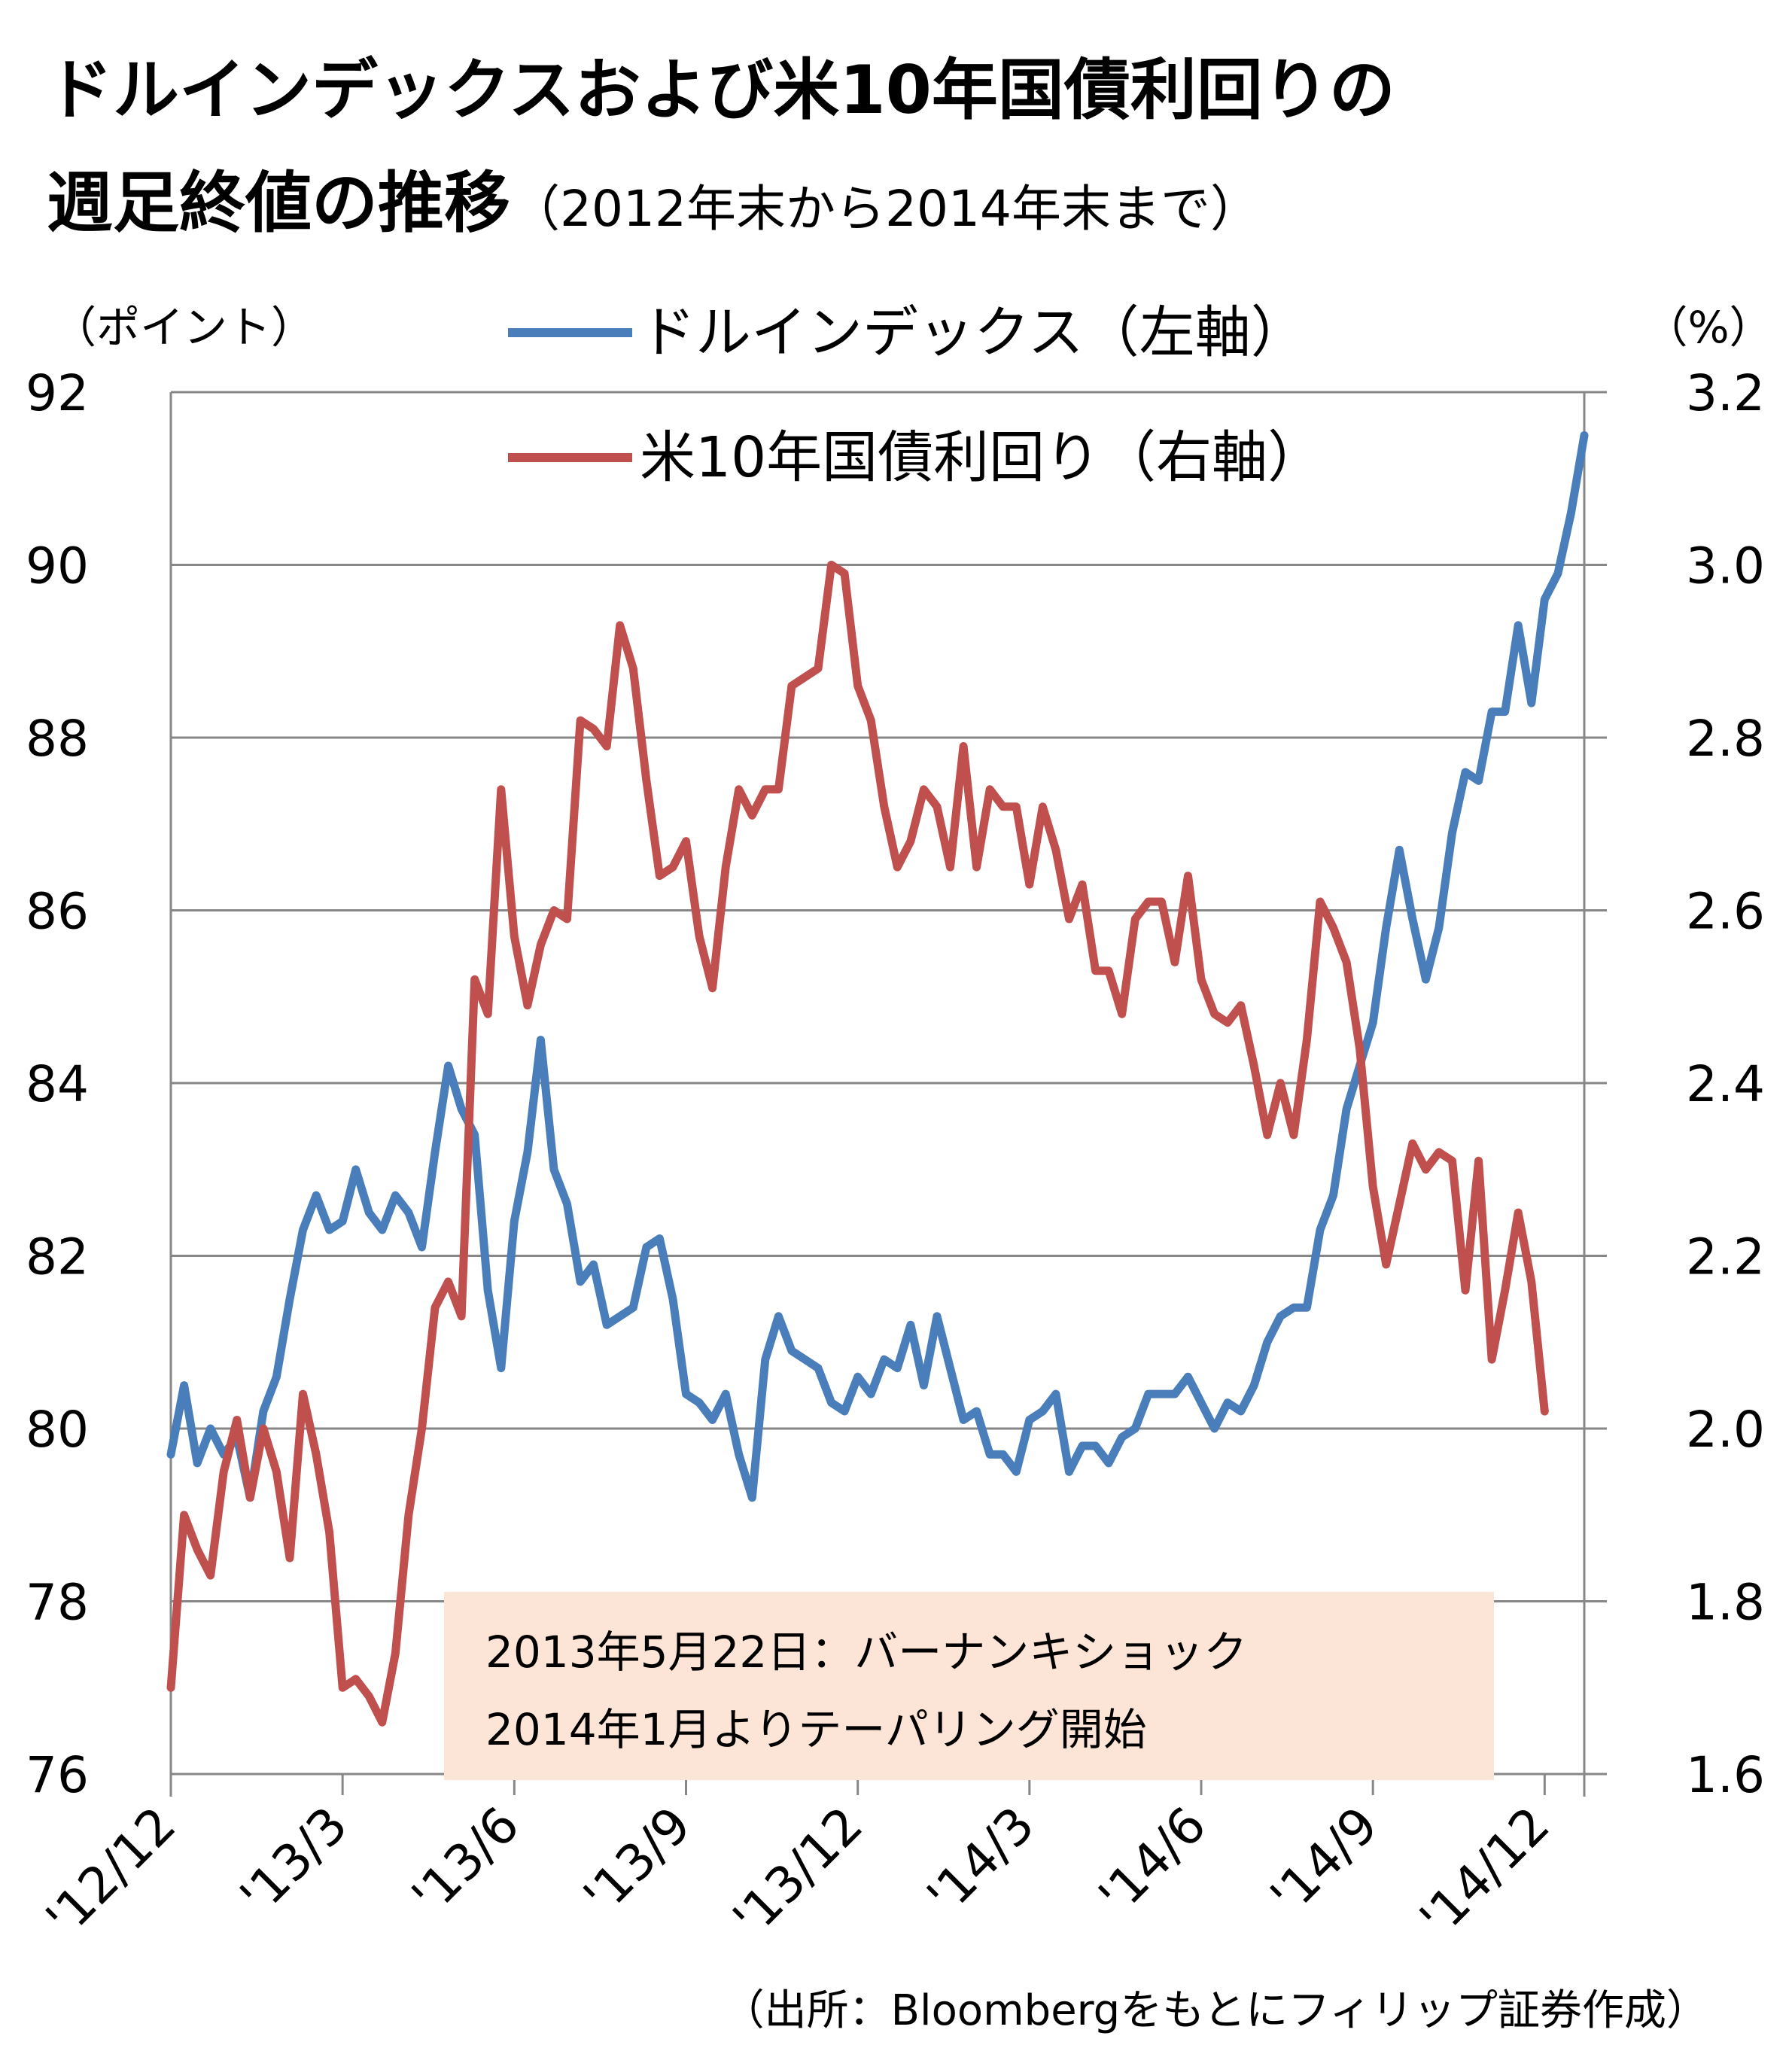 The height and width of the screenshot is (2048, 1792). Describe the element at coordinates (466, 1861) in the screenshot. I see `x-tick-label: '13/6` at that location.